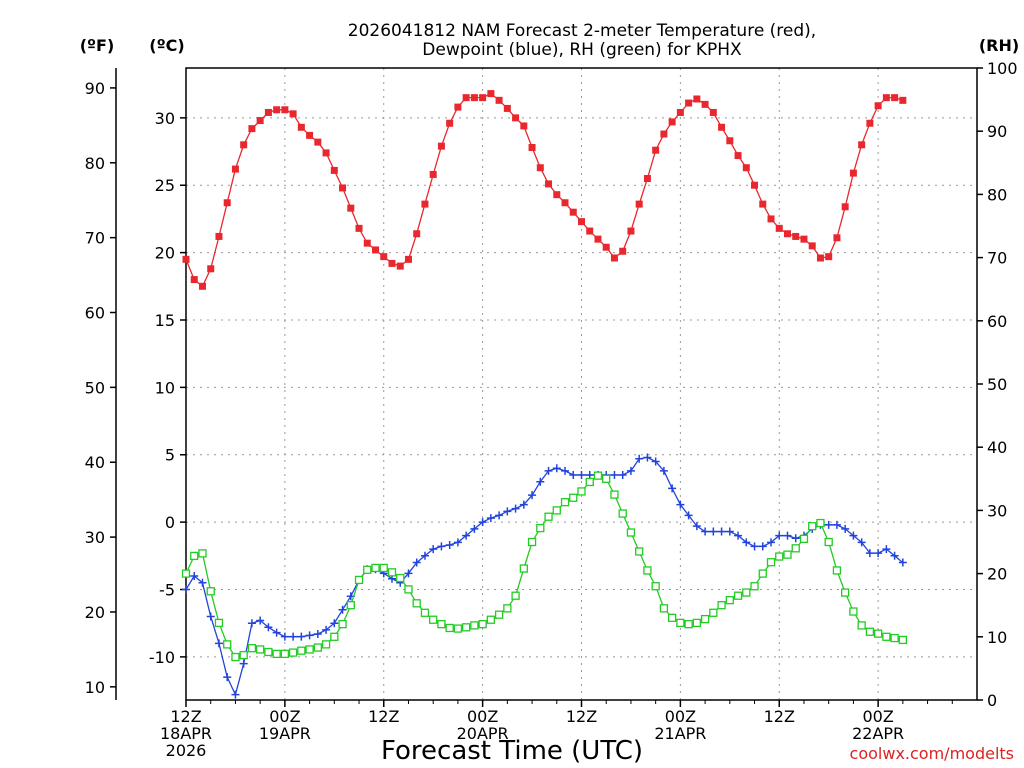 Image resolution: width=1024 pixels, height=768 pixels. Describe the element at coordinates (165, 185) in the screenshot. I see `celsius-tick-label: 25` at that location.